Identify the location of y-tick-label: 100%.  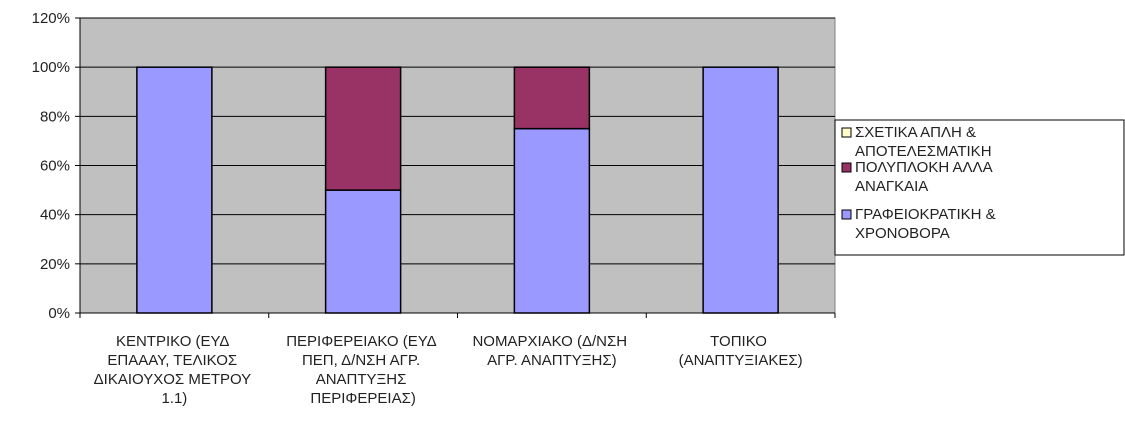
(51, 67).